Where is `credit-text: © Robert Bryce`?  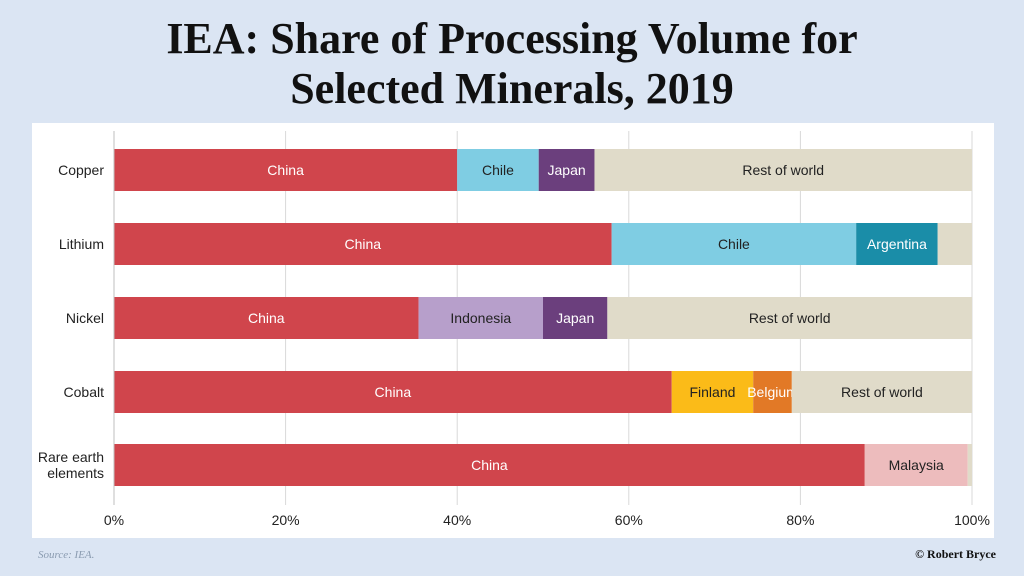
credit-text: © Robert Bryce is located at coordinates (955, 554).